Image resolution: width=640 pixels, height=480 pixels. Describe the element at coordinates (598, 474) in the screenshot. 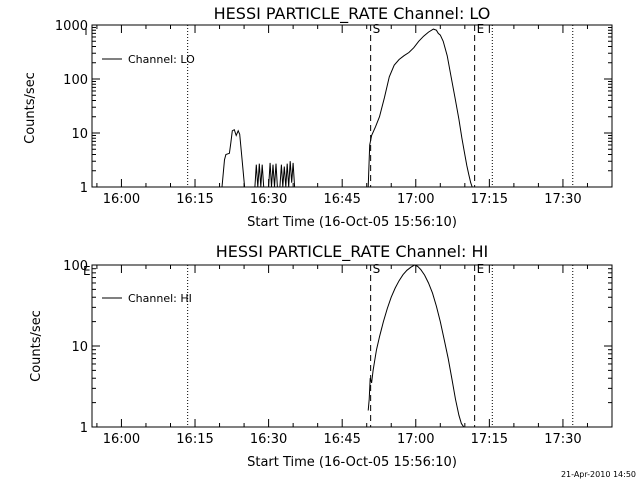

I see `timestamp: 21-Apr-2010 14:50` at that location.